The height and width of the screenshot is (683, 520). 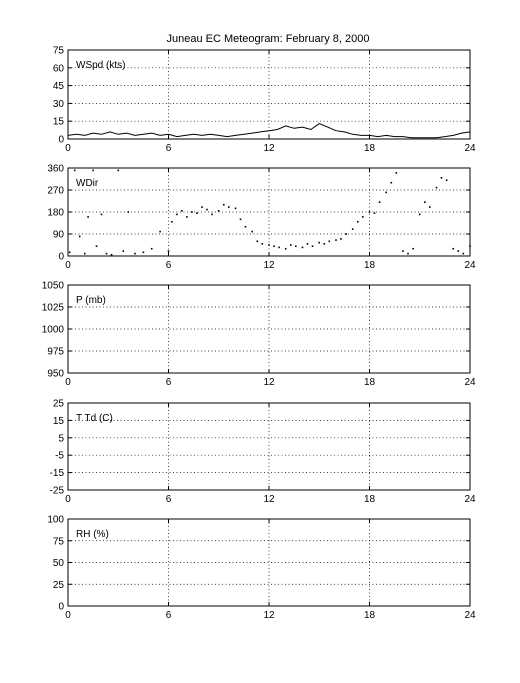 I want to click on y-tick-label: 90, so click(x=59, y=235).